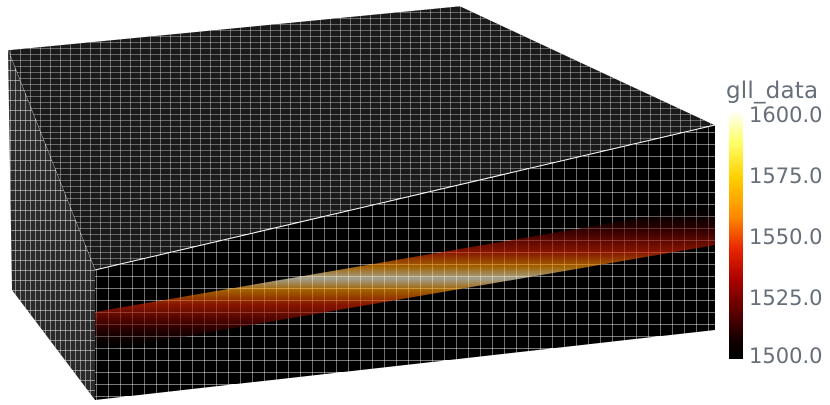 The width and height of the screenshot is (830, 405). What do you see at coordinates (786, 237) in the screenshot?
I see `color-legend-tick: 1550.0` at bounding box center [786, 237].